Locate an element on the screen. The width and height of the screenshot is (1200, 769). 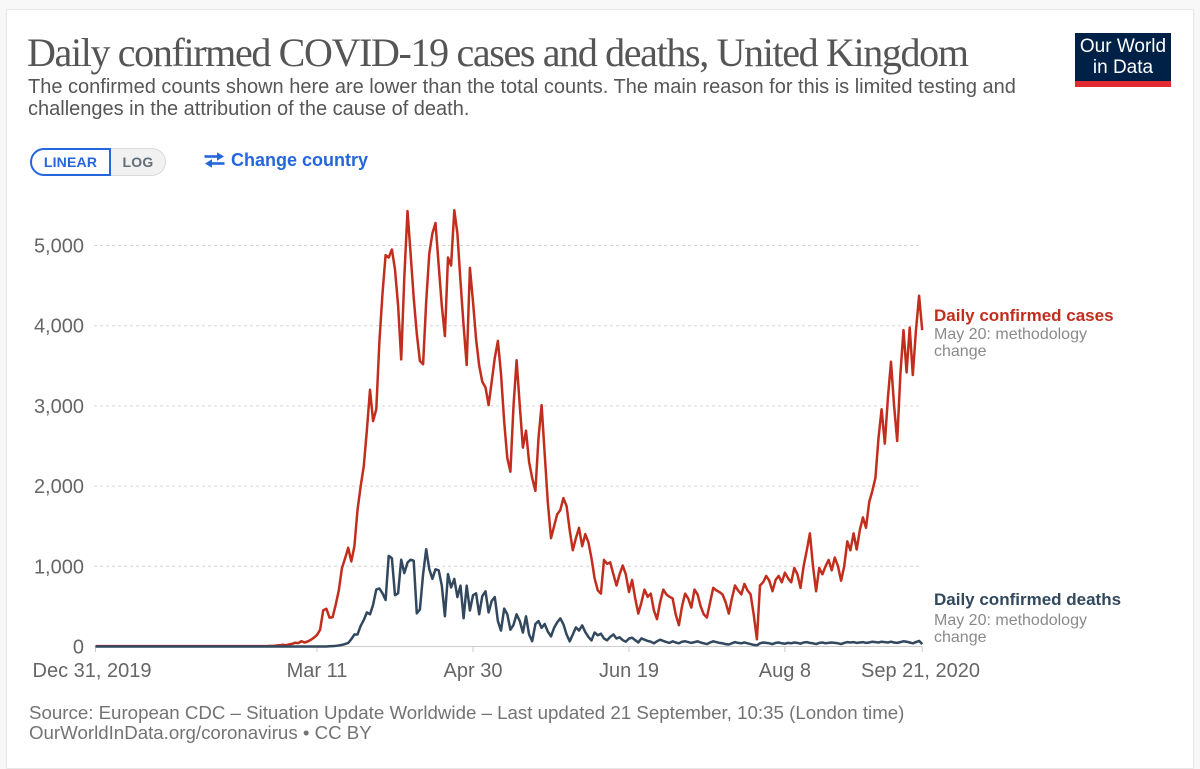
svg-text: Apr 30 is located at coordinates (473, 671).